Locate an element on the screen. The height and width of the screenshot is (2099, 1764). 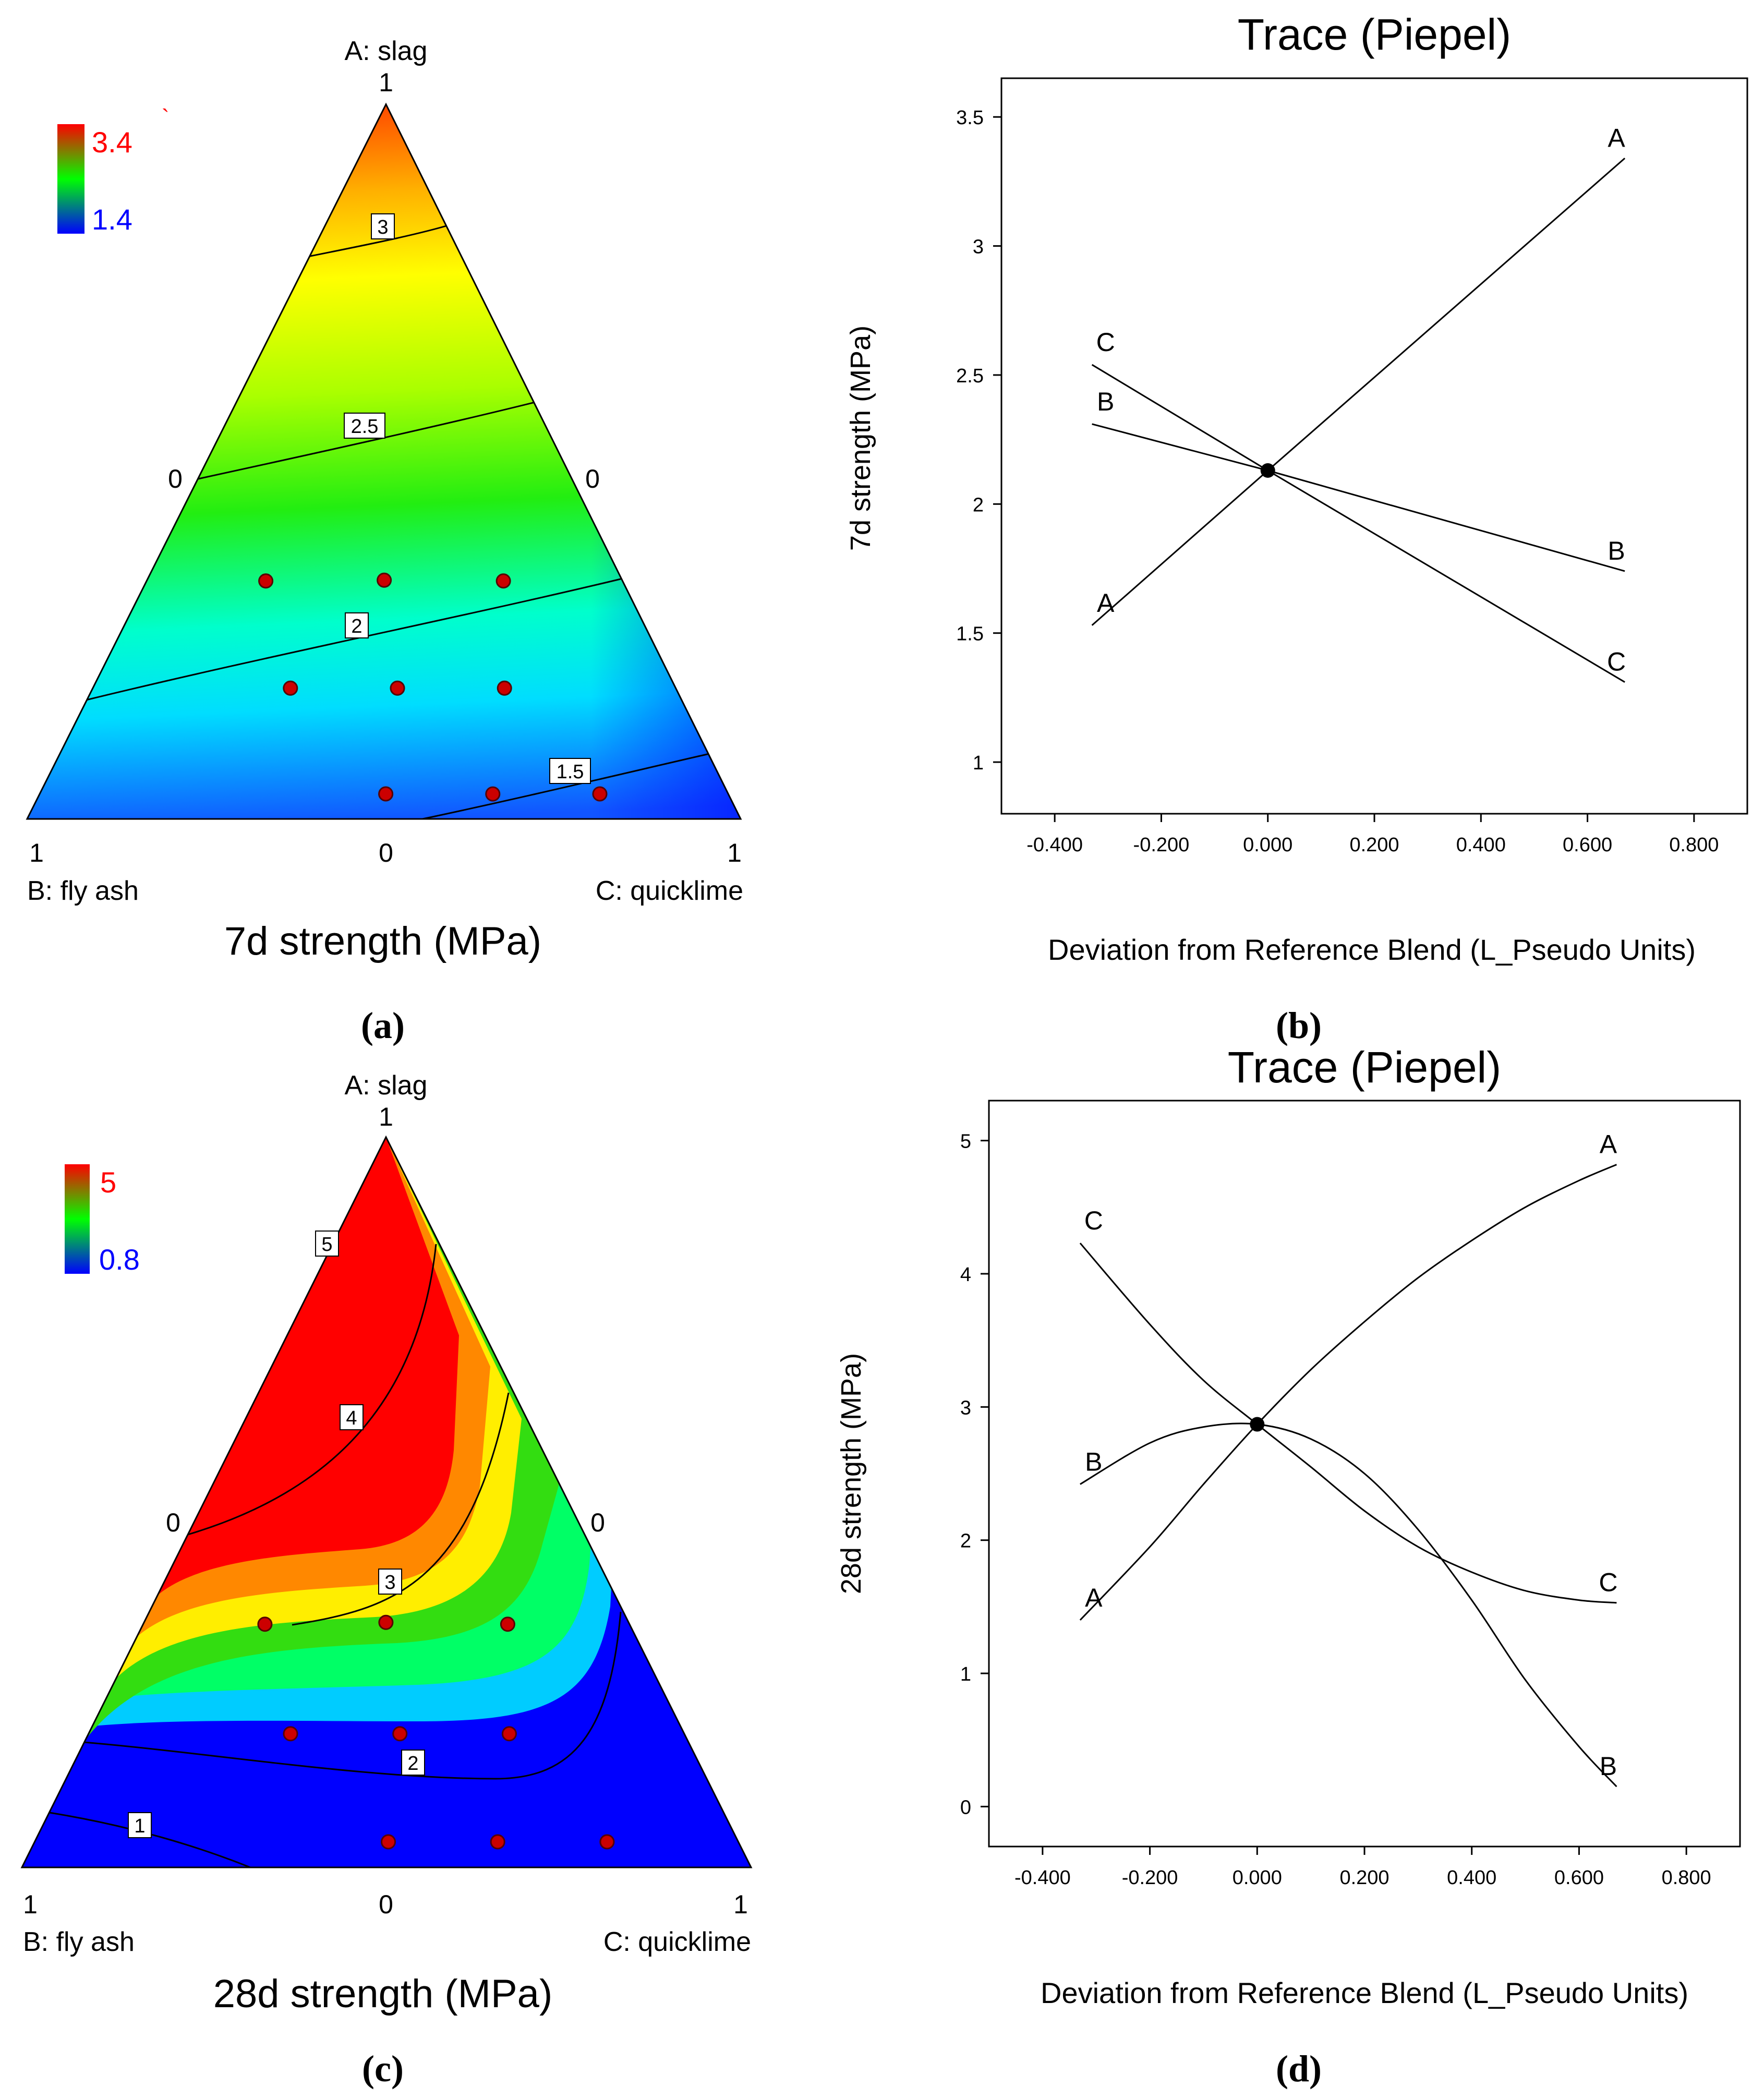
y-tick-label: 1 is located at coordinates (965, 1674).